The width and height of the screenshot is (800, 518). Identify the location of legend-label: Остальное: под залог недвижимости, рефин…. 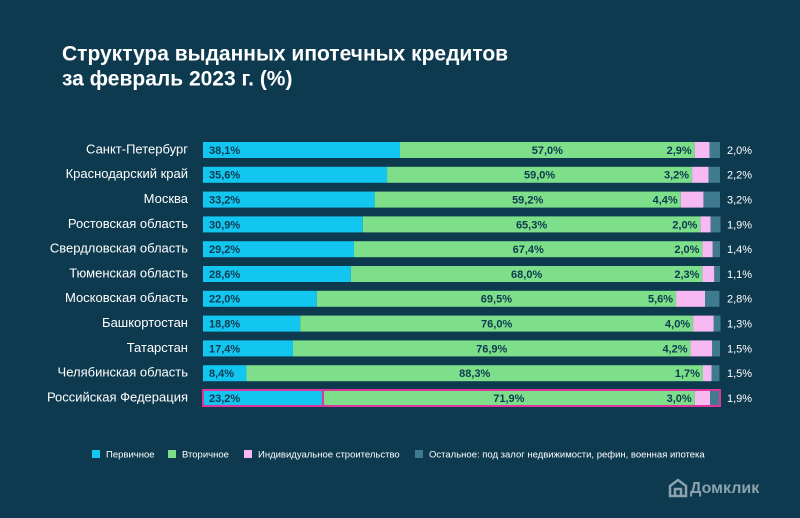
(567, 455).